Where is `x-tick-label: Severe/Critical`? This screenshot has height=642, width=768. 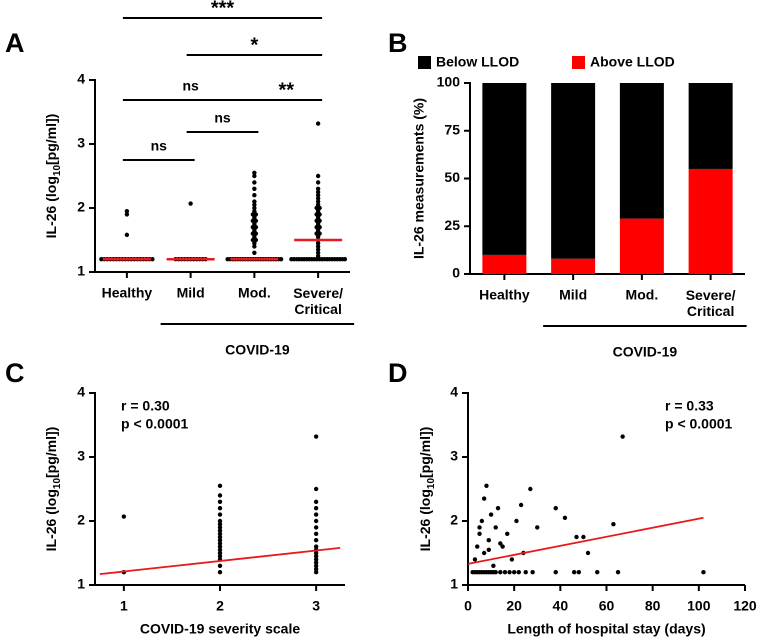 x-tick-label: Severe/Critical is located at coordinates (711, 303).